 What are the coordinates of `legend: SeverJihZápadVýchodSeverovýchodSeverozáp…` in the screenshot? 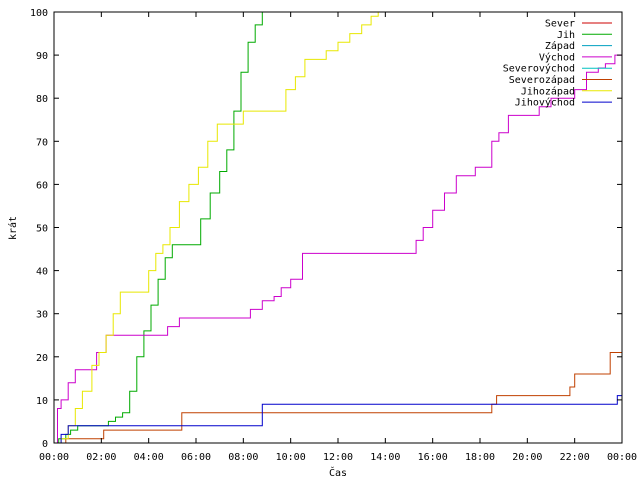 It's located at (557, 64).